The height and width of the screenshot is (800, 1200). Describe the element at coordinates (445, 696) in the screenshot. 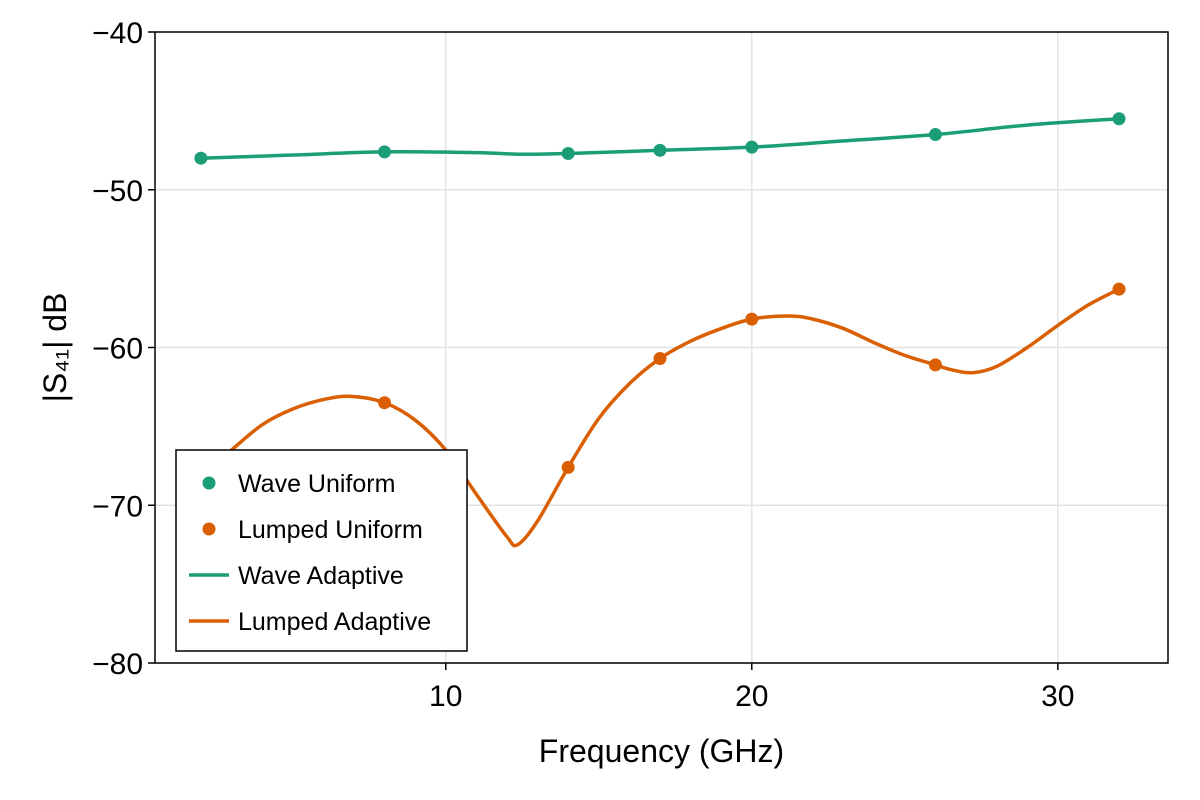

I see `x-tick-label: 10` at that location.